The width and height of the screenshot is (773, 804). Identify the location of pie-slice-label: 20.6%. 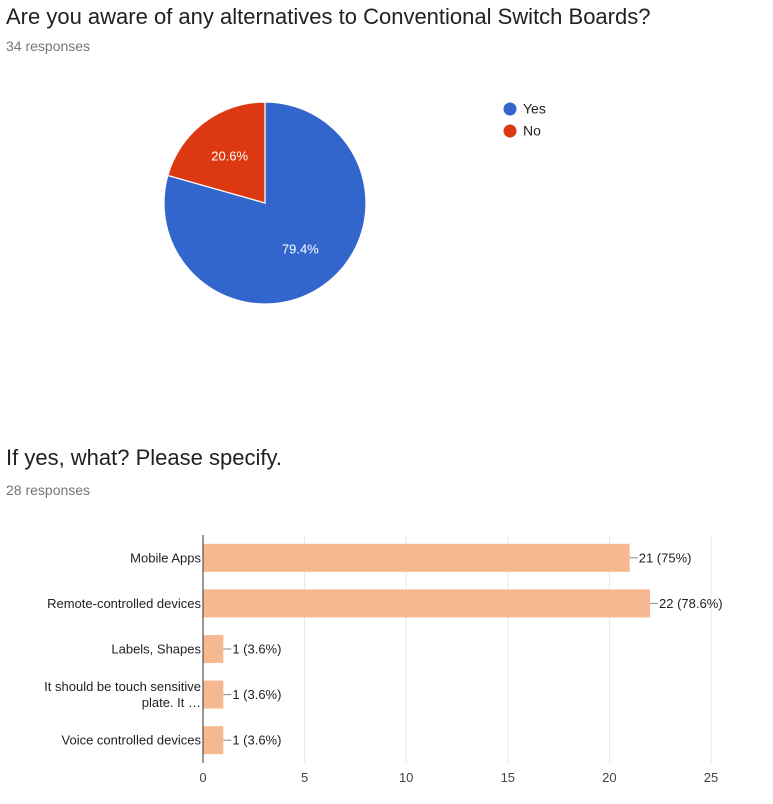
(229, 155).